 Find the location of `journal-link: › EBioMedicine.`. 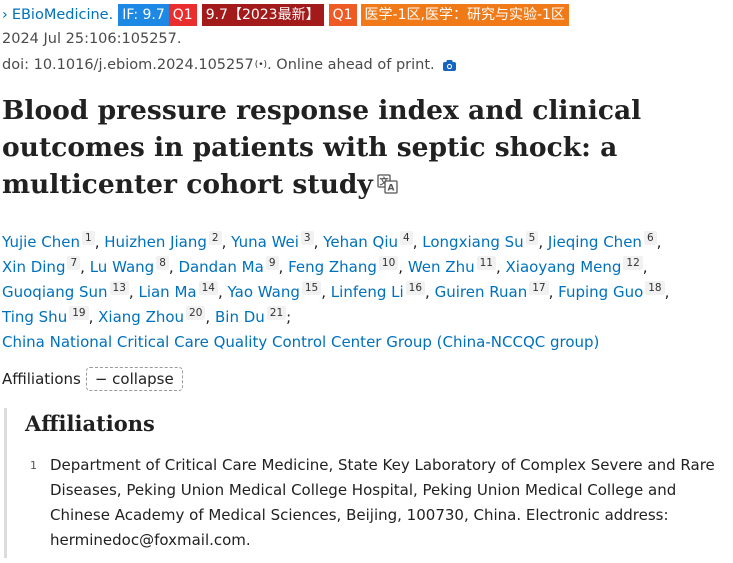

journal-link: › EBioMedicine. is located at coordinates (57, 15).